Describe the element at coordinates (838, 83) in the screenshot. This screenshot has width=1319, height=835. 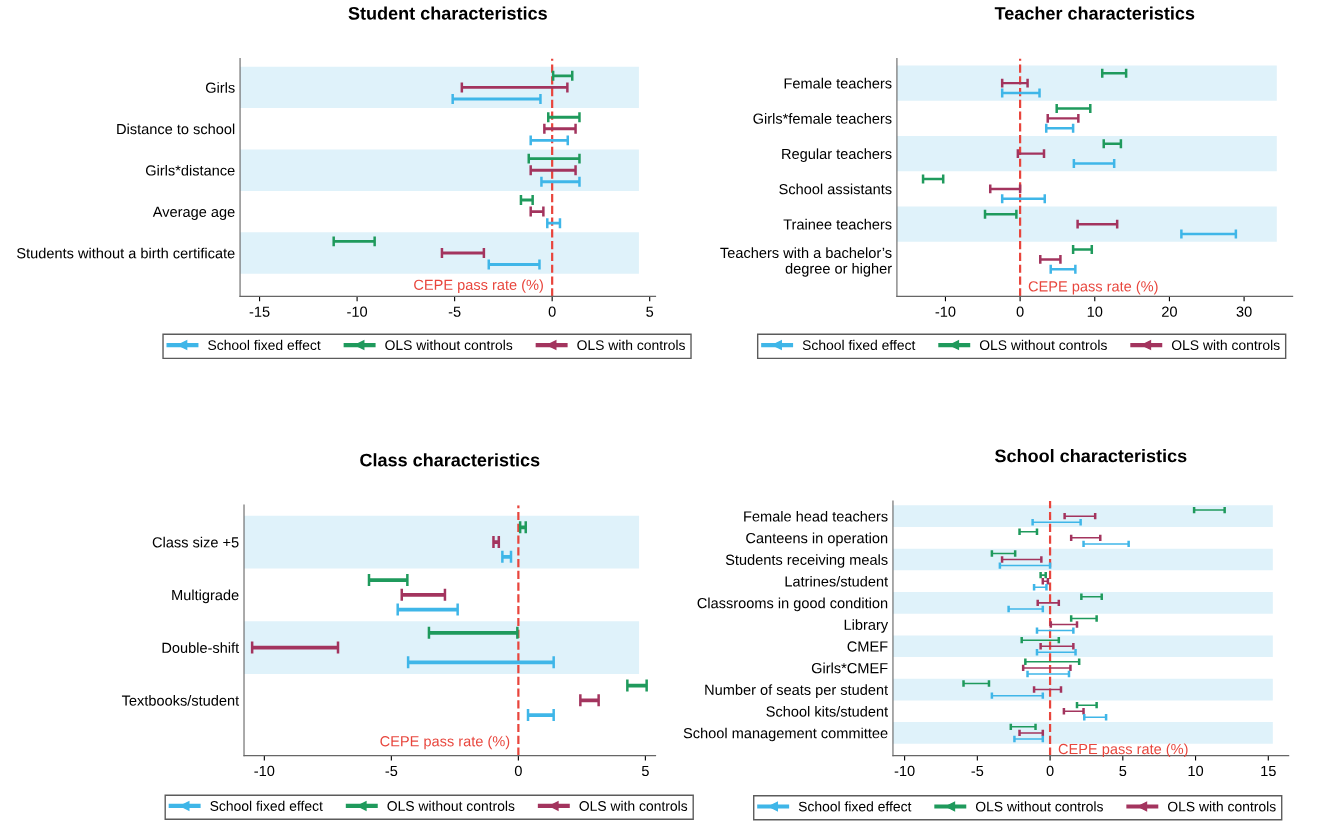
I see `y-tick-label: Female teachers` at that location.